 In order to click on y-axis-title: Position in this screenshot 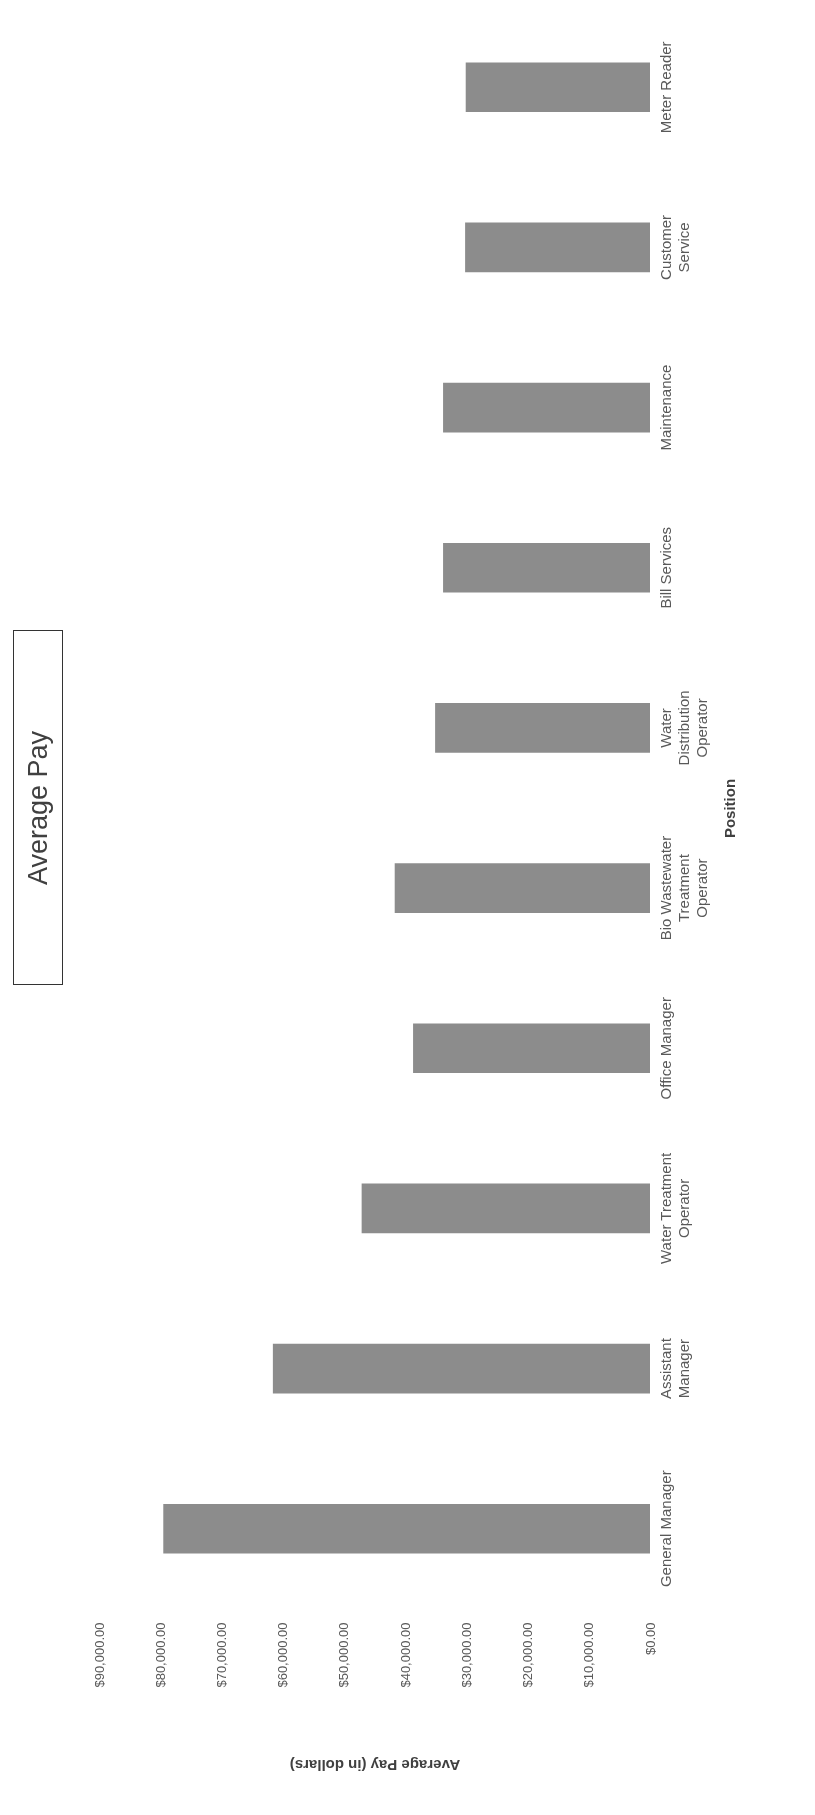, I will do `click(729, 808)`.